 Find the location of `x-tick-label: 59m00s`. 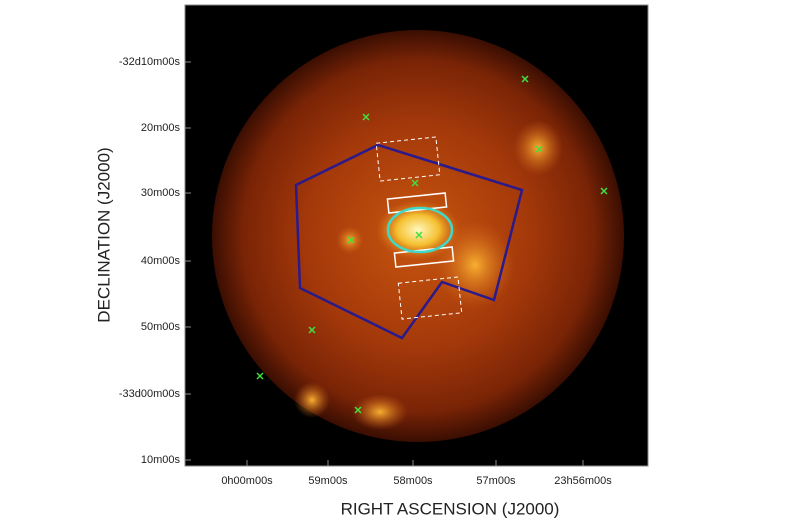

x-tick-label: 59m00s is located at coordinates (328, 481).